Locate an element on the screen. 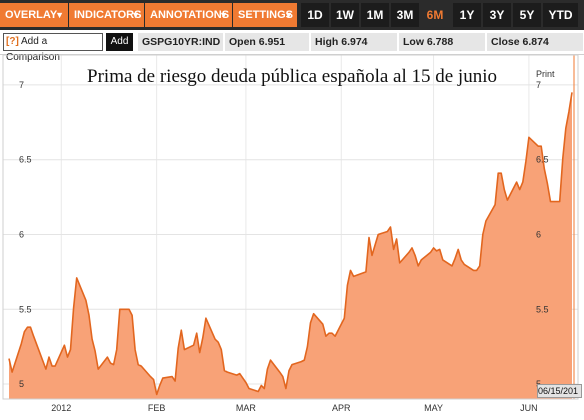 The image size is (584, 420). ticker-symbol: GSPG10YR:IND is located at coordinates (180, 42).